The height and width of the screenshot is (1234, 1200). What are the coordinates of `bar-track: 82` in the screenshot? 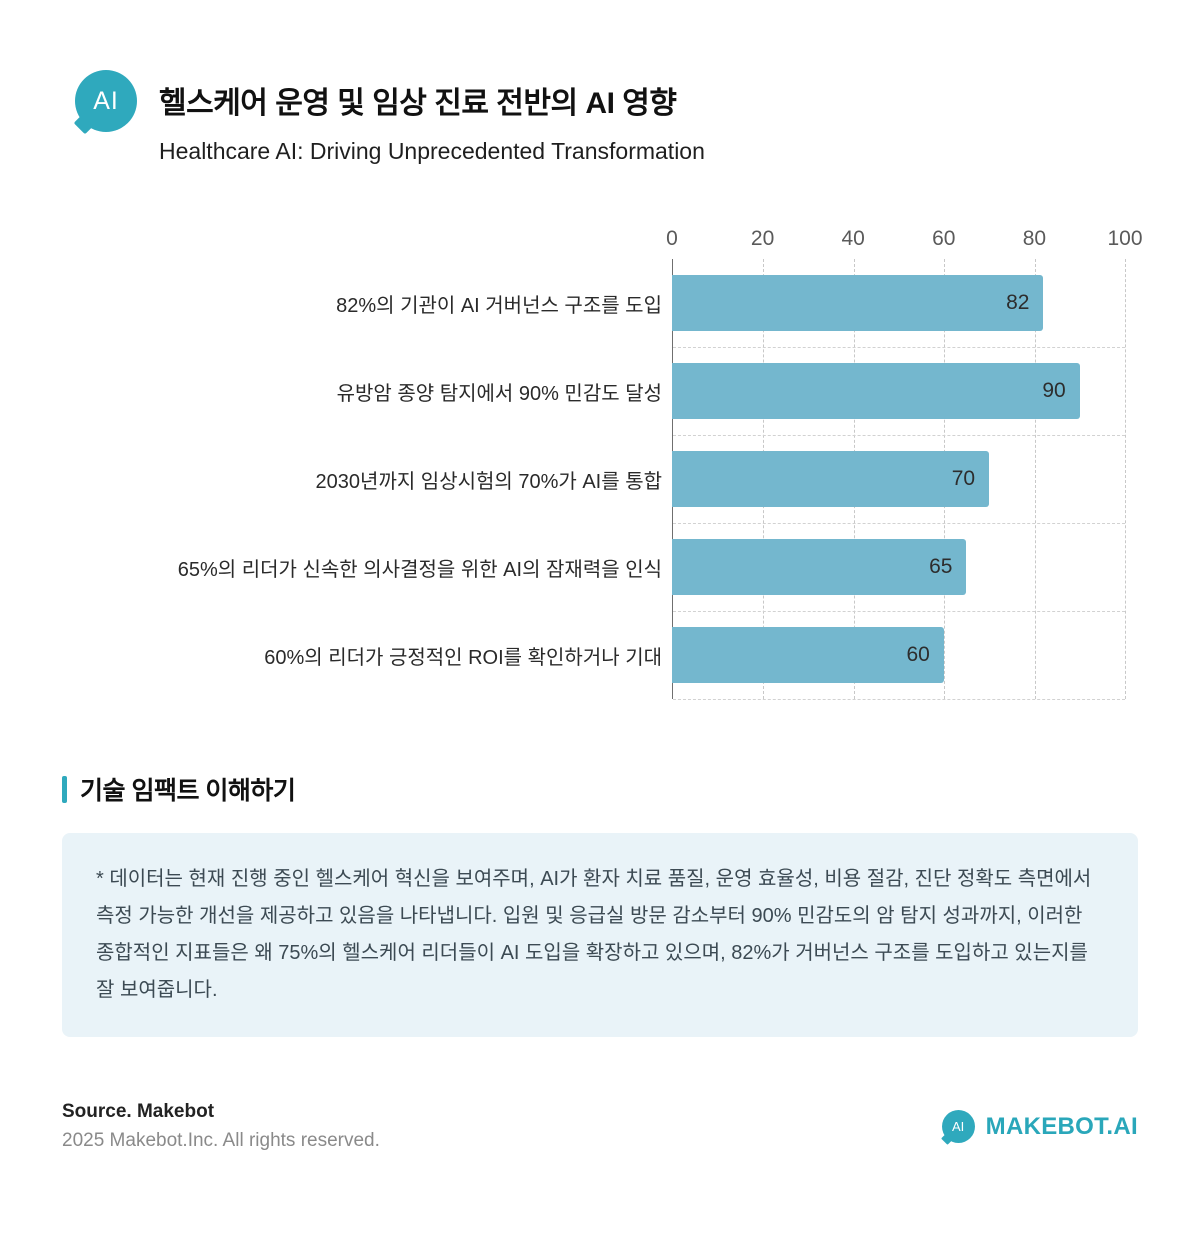 It's located at (898, 303).